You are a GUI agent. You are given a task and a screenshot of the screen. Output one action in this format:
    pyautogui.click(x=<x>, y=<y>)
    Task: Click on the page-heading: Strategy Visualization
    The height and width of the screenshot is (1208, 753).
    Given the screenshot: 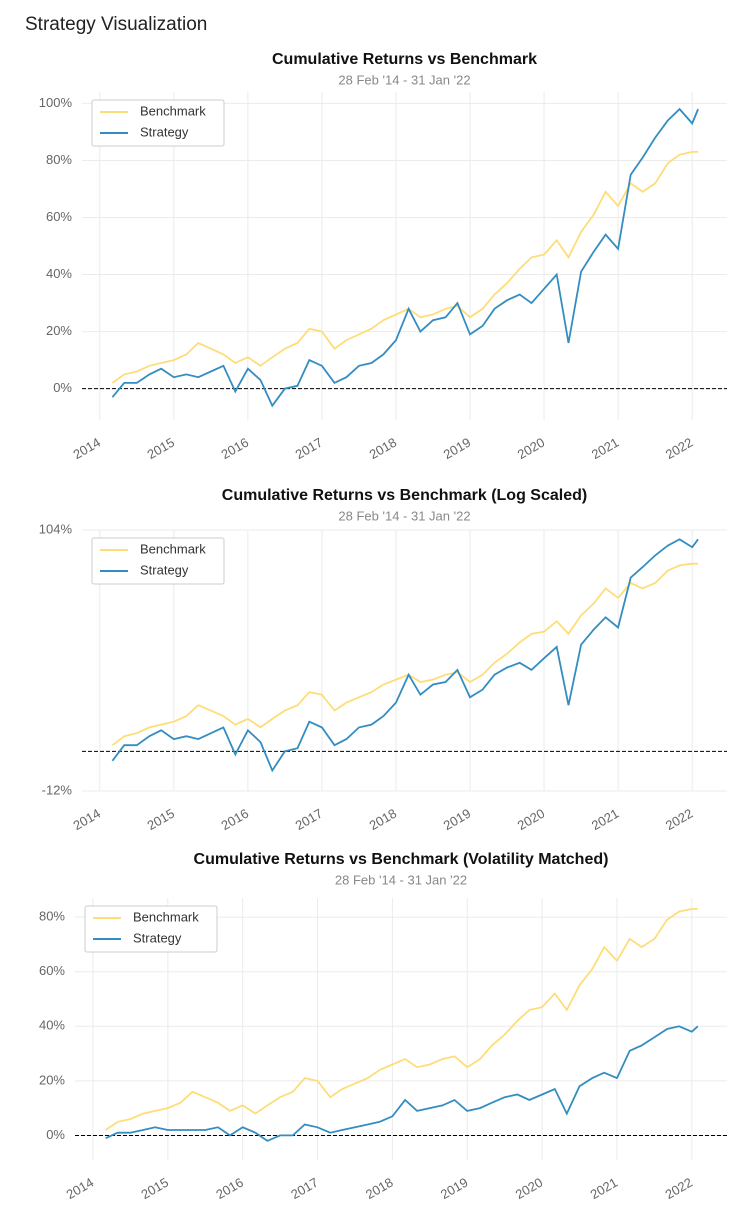 What is the action you would take?
    pyautogui.click(x=116, y=24)
    